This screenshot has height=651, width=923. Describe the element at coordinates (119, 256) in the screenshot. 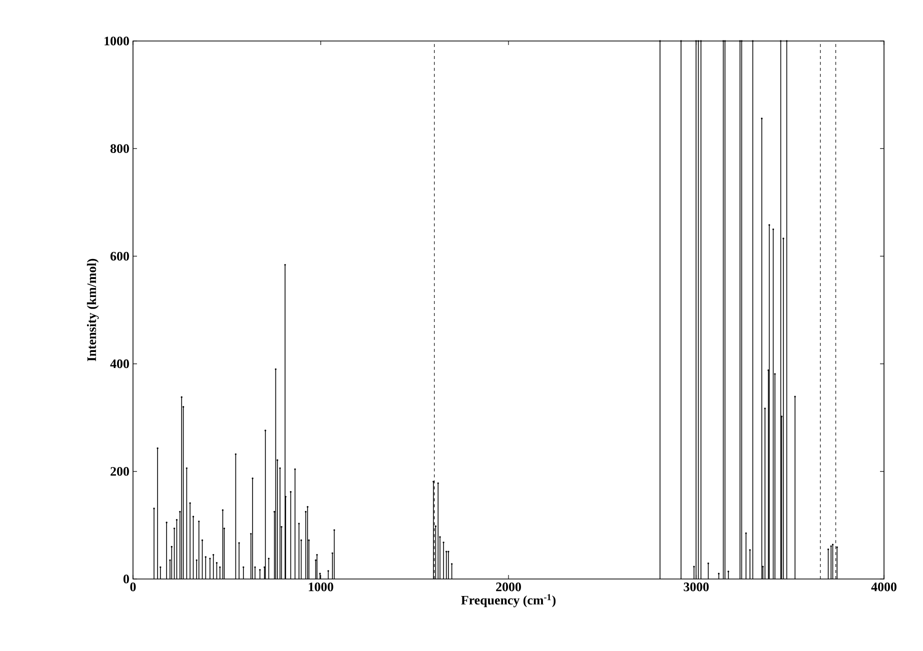

I see `y-tick-label: 600` at that location.